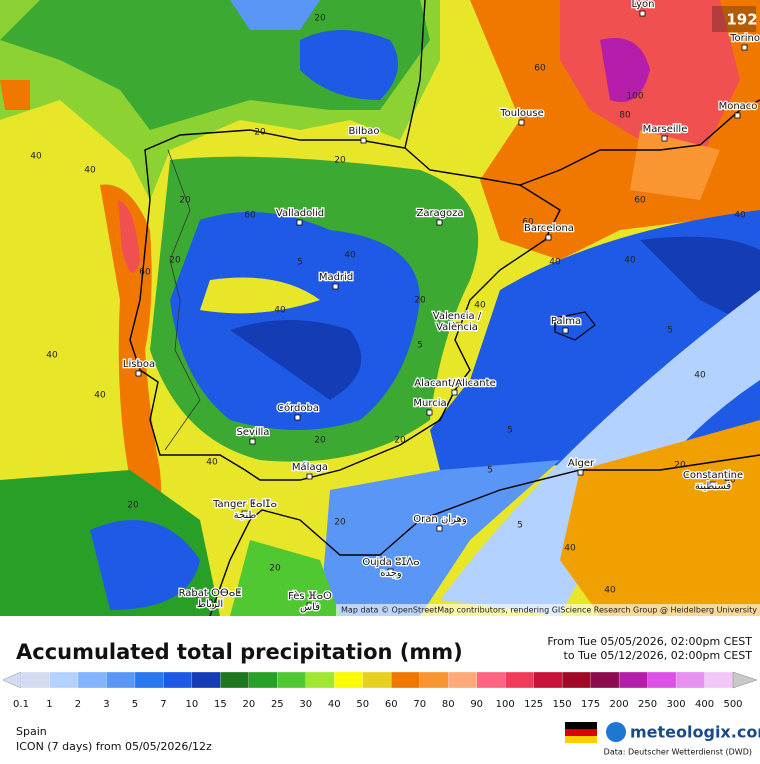 This screenshot has height=764, width=760. What do you see at coordinates (713, 475) in the screenshot?
I see `city-label: Constantine` at bounding box center [713, 475].